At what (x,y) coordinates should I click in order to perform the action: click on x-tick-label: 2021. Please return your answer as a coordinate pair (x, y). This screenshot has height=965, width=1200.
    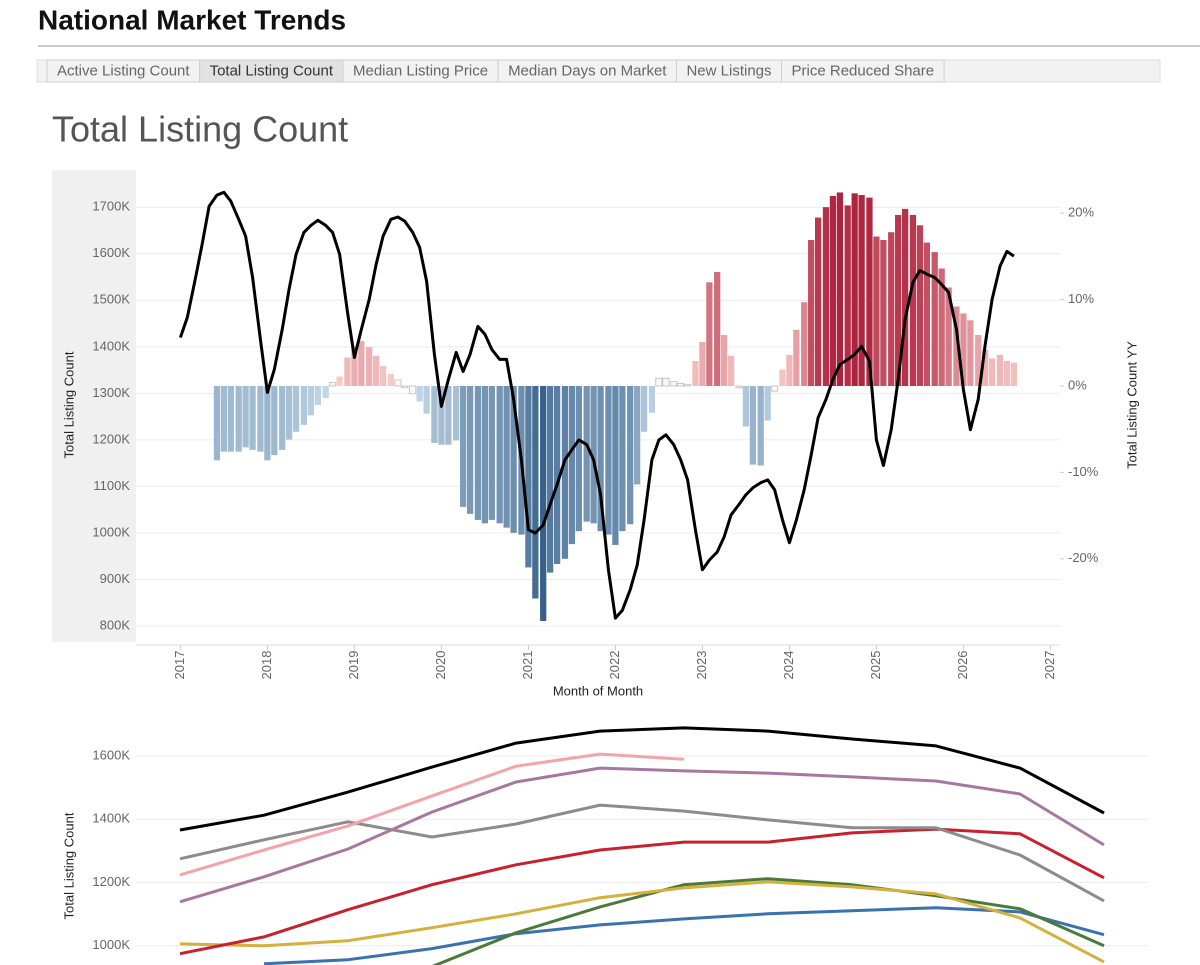
    Looking at the image, I should click on (527, 665).